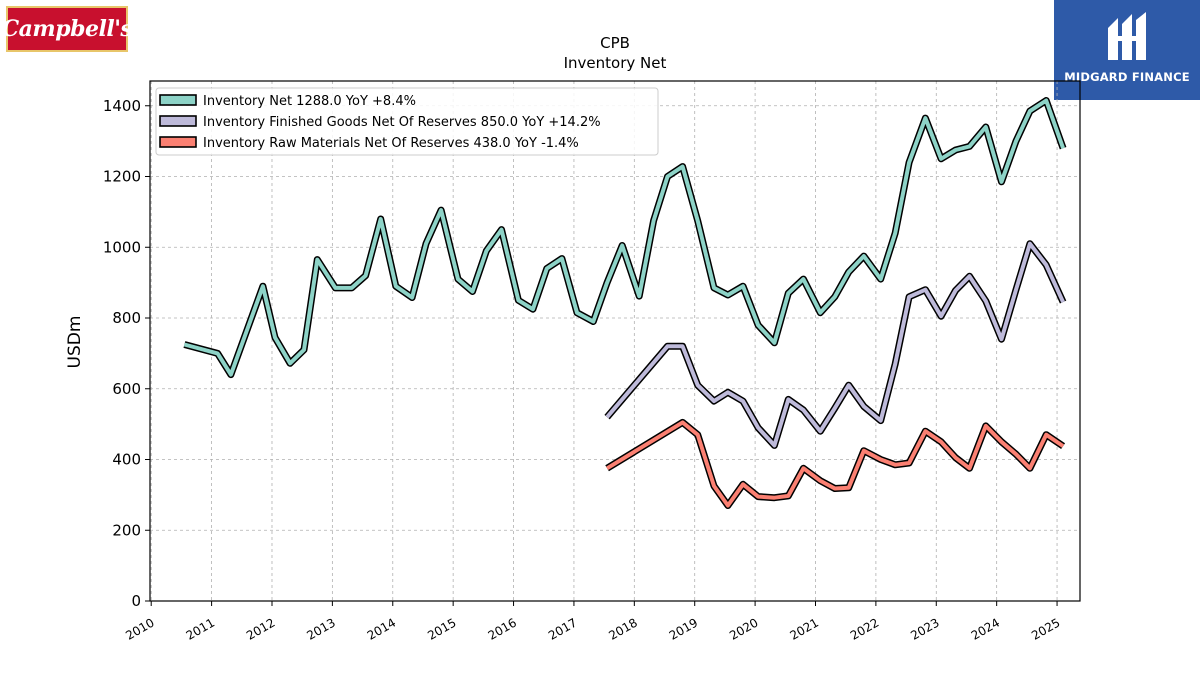 This screenshot has width=1200, height=675. Describe the element at coordinates (615, 63) in the screenshot. I see `chart-subtitle: Inventory Net` at that location.